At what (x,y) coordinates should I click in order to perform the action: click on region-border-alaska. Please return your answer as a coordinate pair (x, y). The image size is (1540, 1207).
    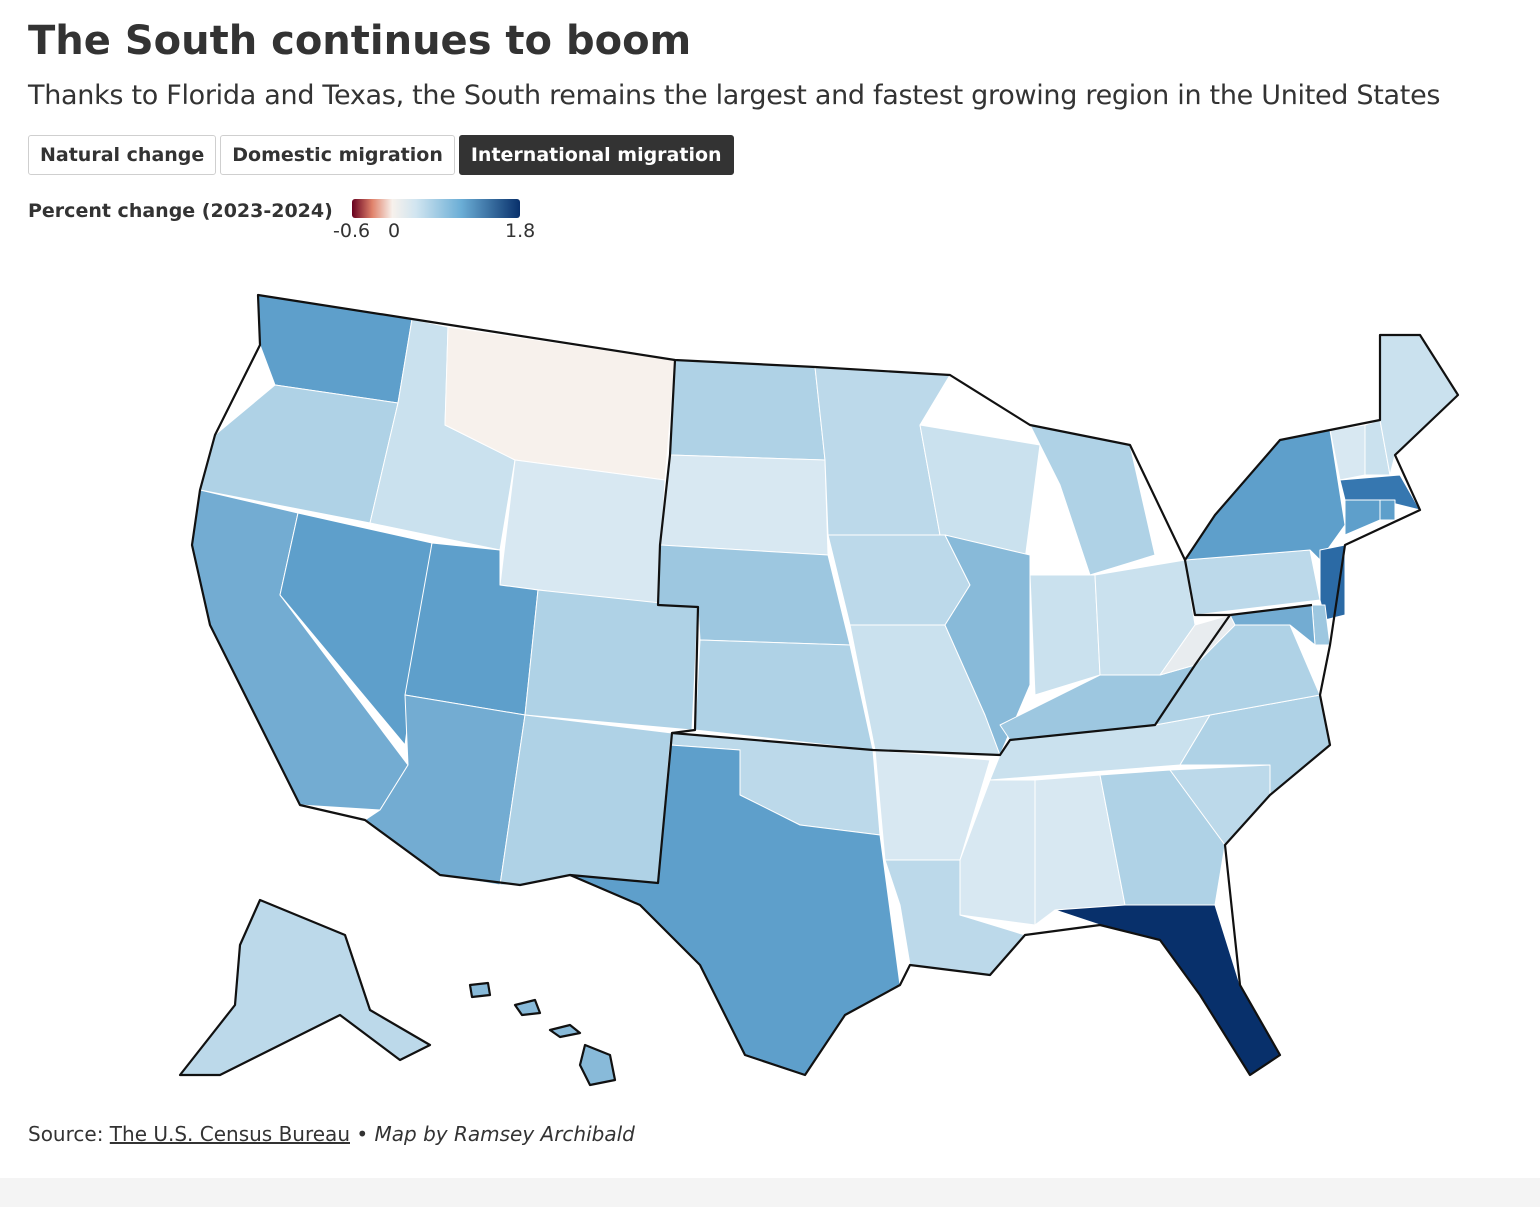
    Looking at the image, I should click on (305, 987).